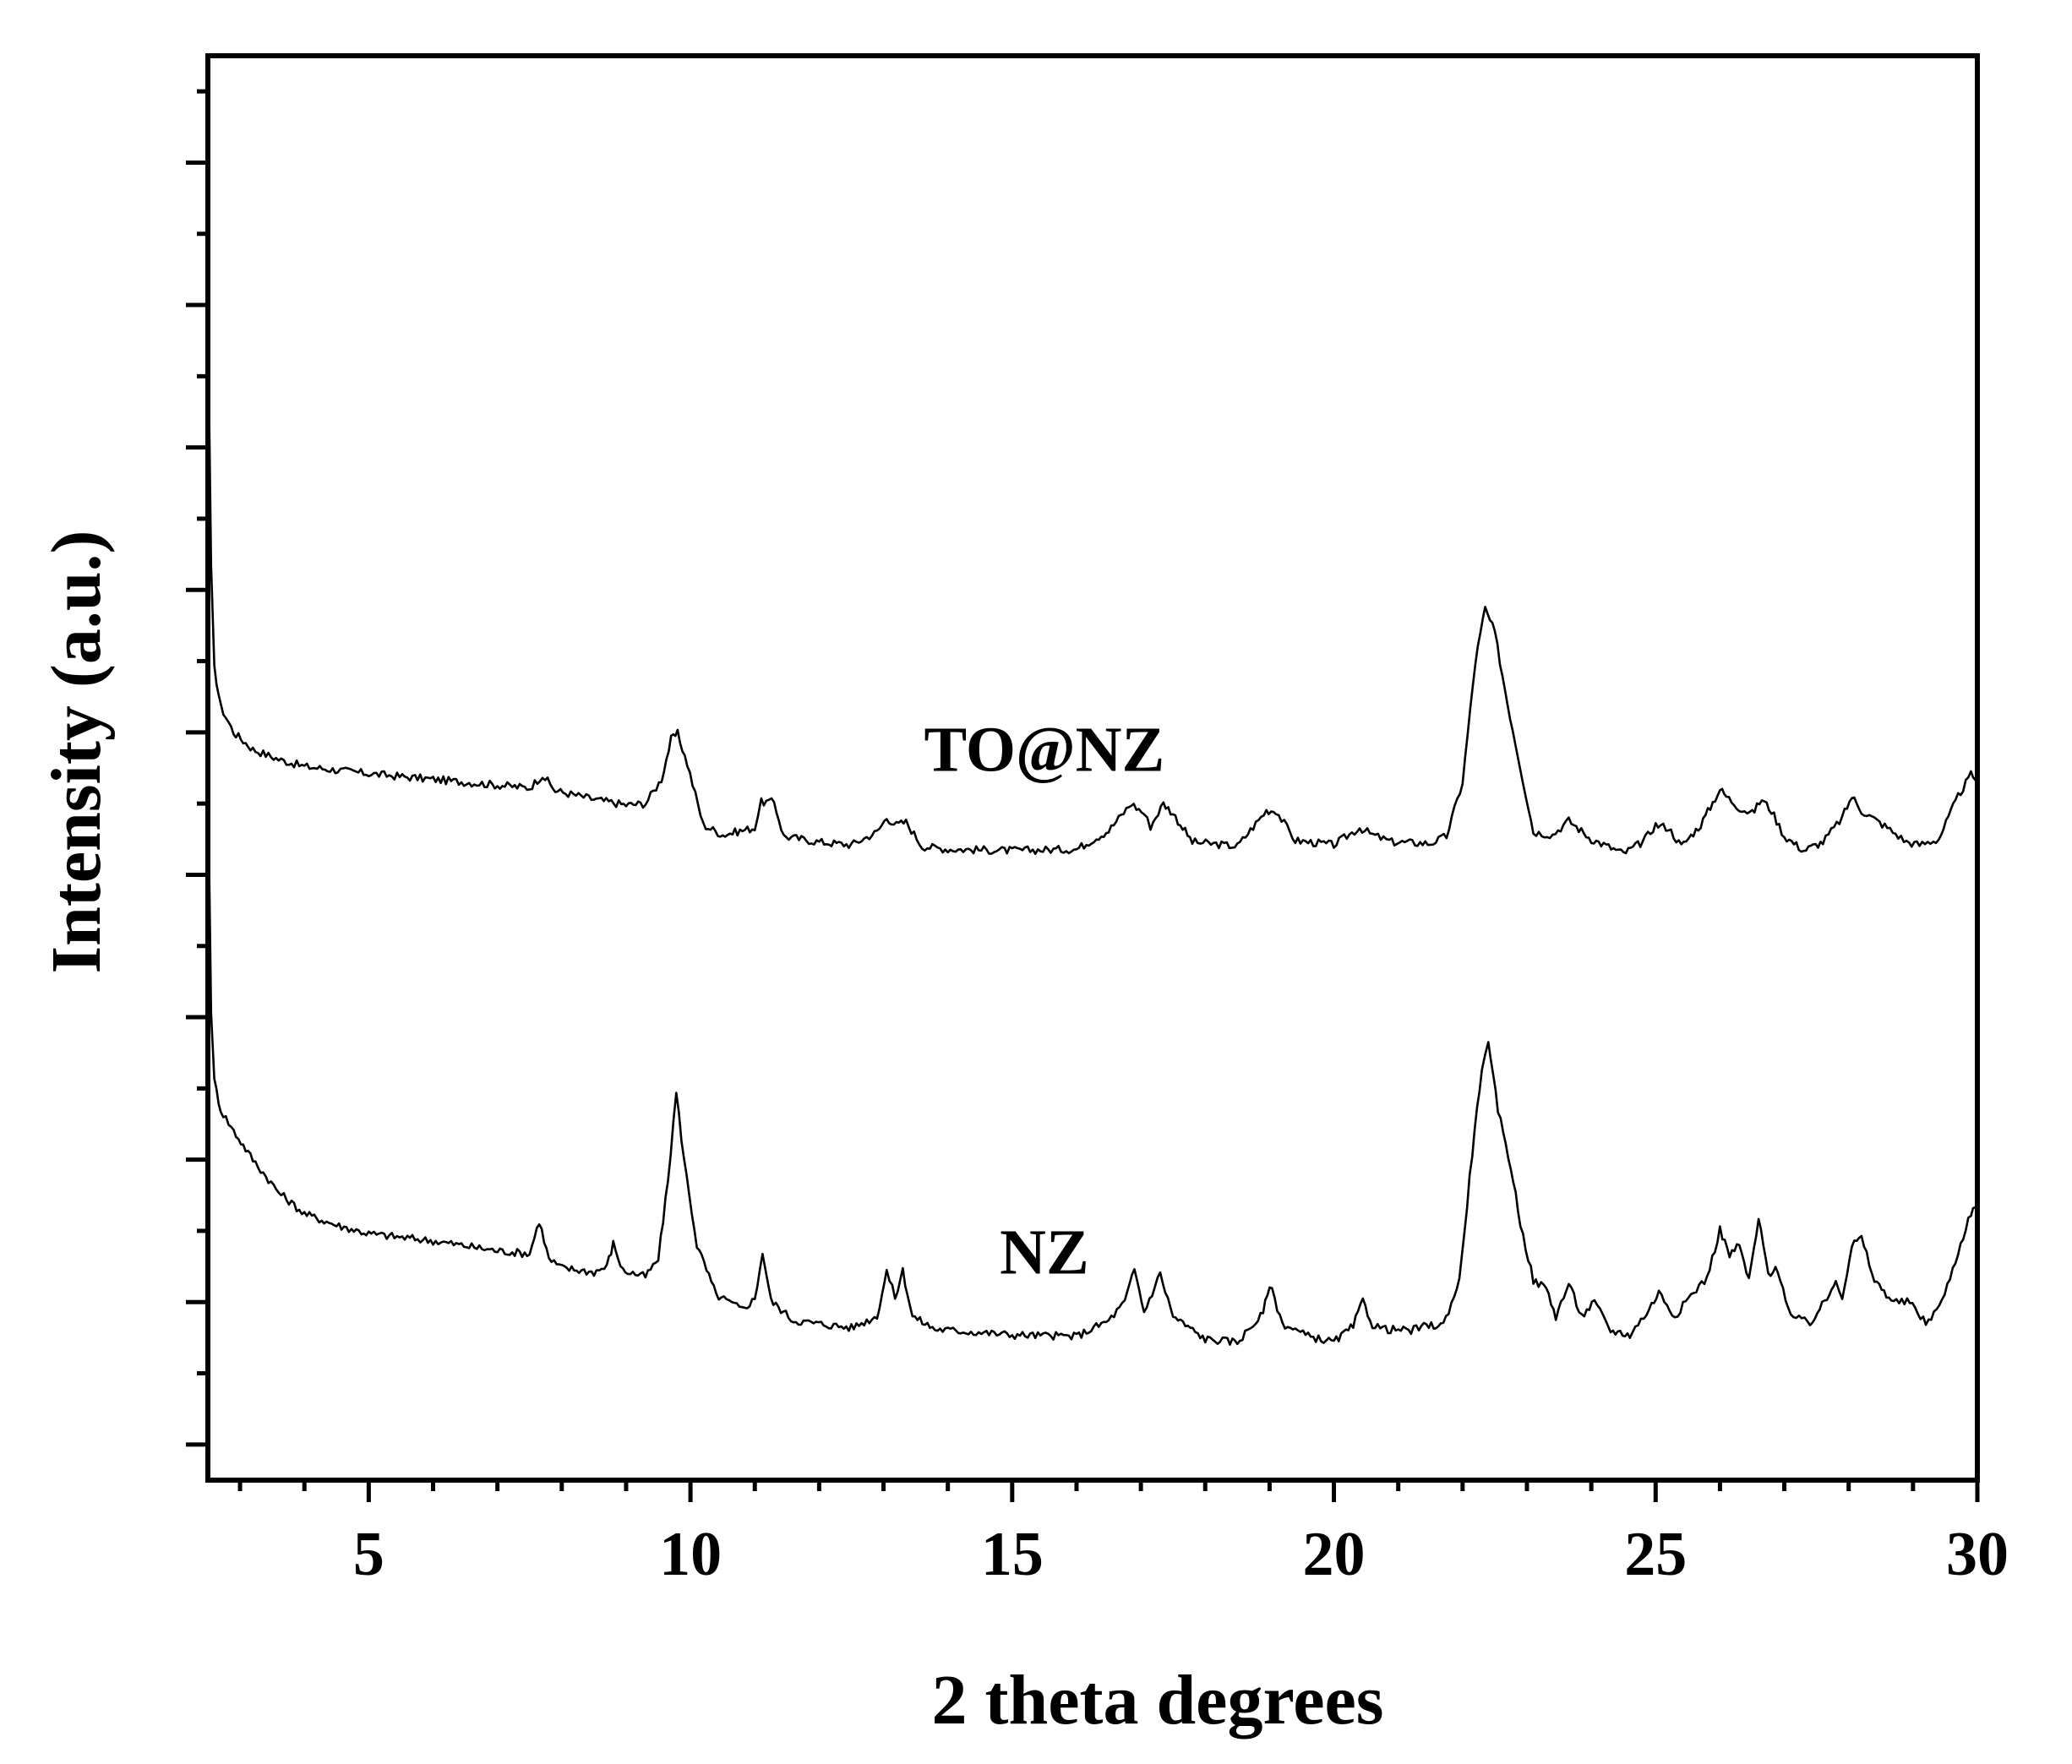 This screenshot has height=1764, width=2072. I want to click on x-axis-title: 2 theta degrees, so click(1158, 1700).